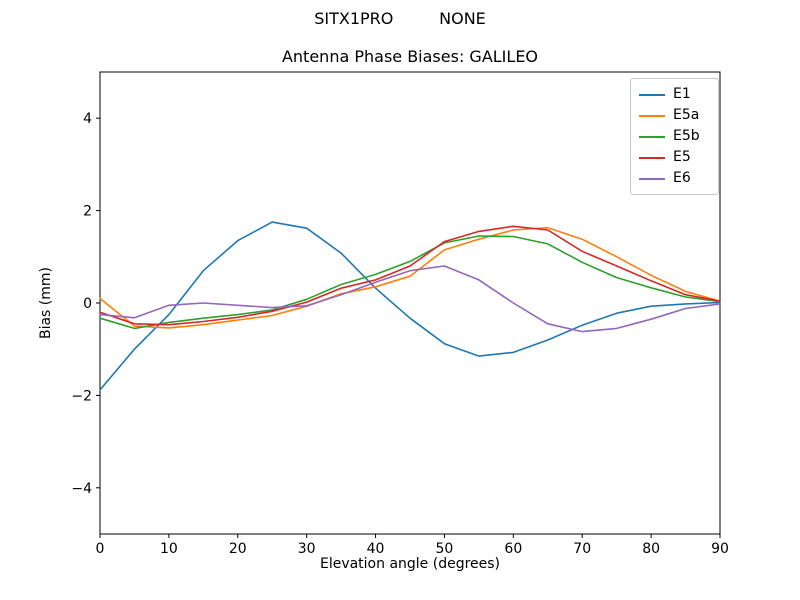 The width and height of the screenshot is (800, 600). I want to click on legend-label: E5b, so click(686, 136).